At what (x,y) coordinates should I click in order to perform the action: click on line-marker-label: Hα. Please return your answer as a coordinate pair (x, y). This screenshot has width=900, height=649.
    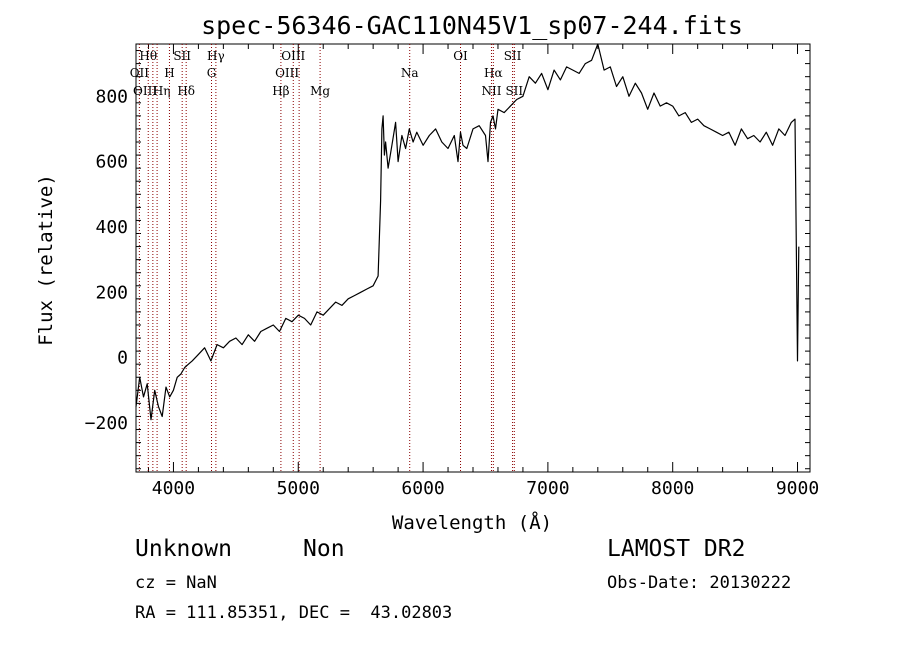
    Looking at the image, I should click on (493, 73).